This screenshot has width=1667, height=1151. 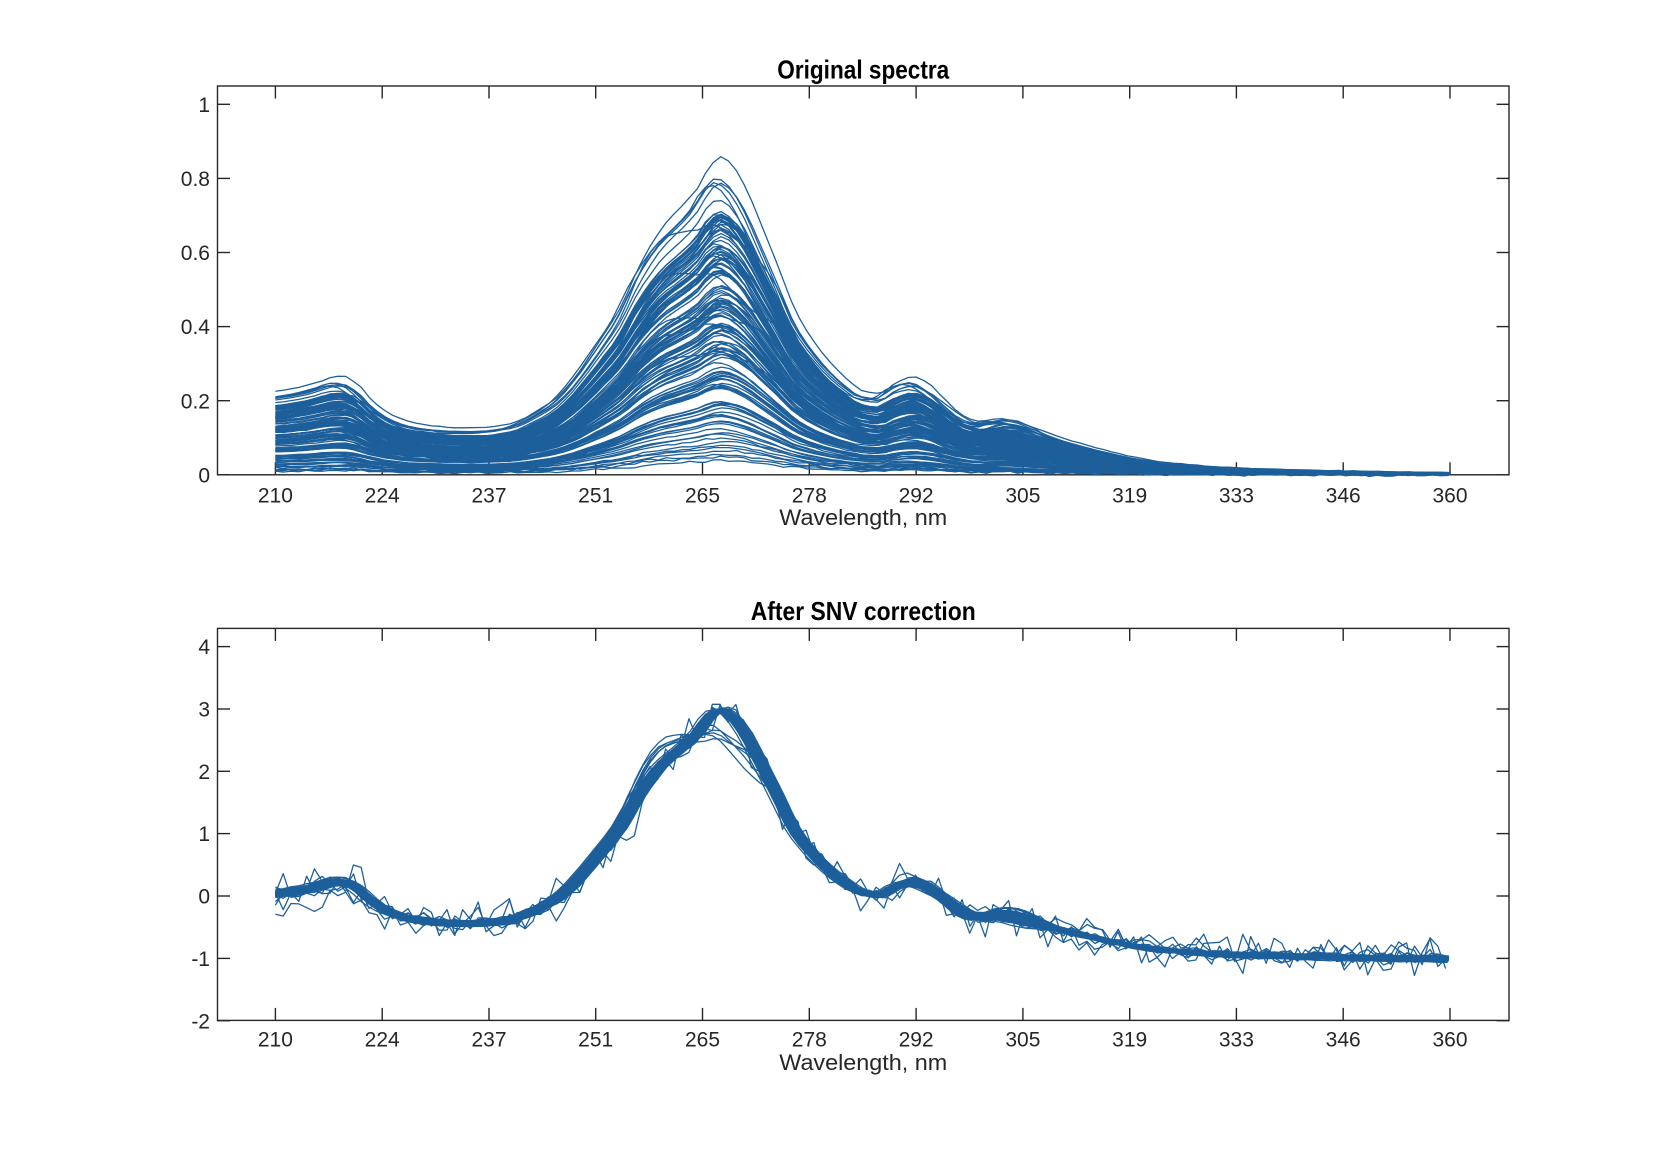 I want to click on svg-text: 0.2, so click(x=195, y=401).